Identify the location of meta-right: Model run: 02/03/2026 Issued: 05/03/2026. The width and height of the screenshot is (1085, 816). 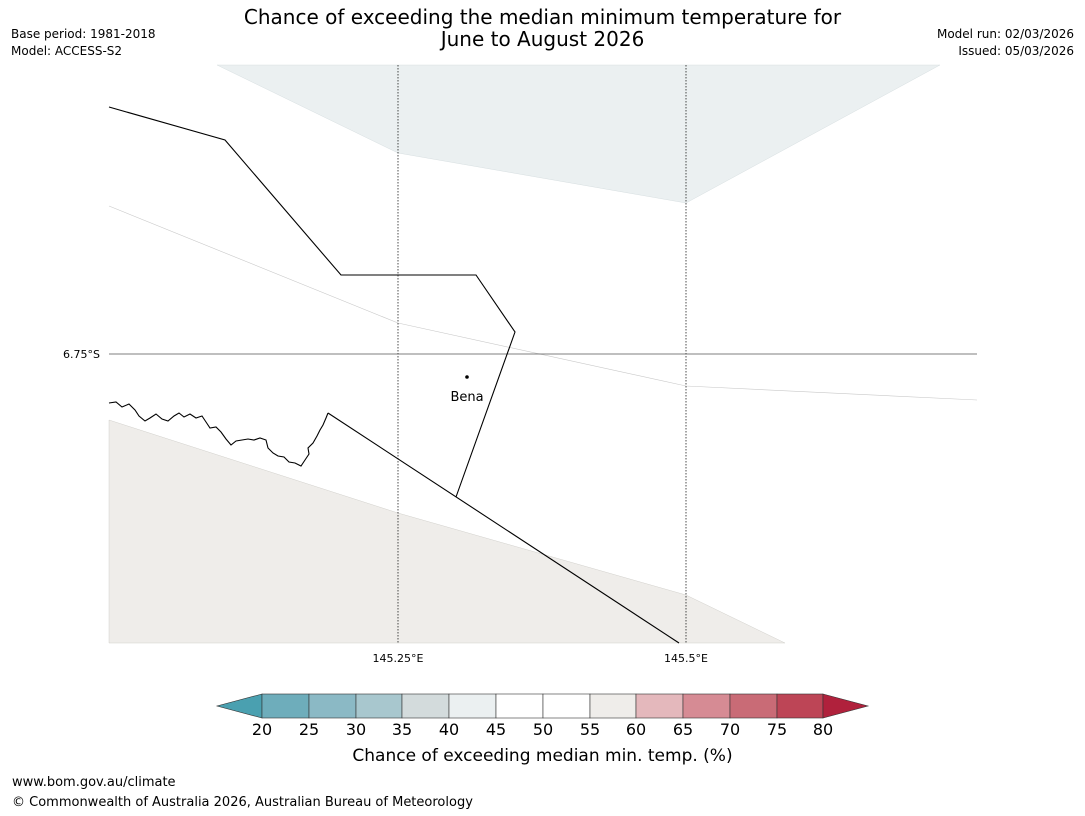
(1005, 43).